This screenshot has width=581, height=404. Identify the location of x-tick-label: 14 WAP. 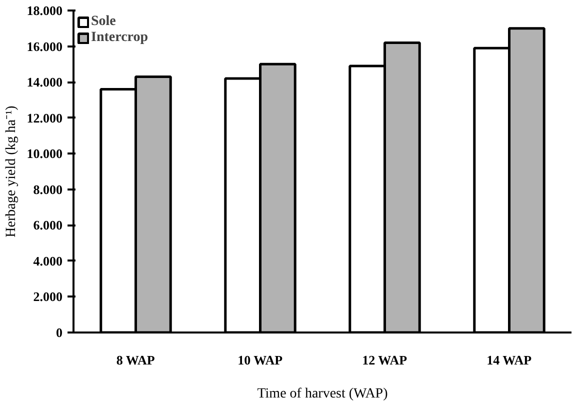
(509, 360).